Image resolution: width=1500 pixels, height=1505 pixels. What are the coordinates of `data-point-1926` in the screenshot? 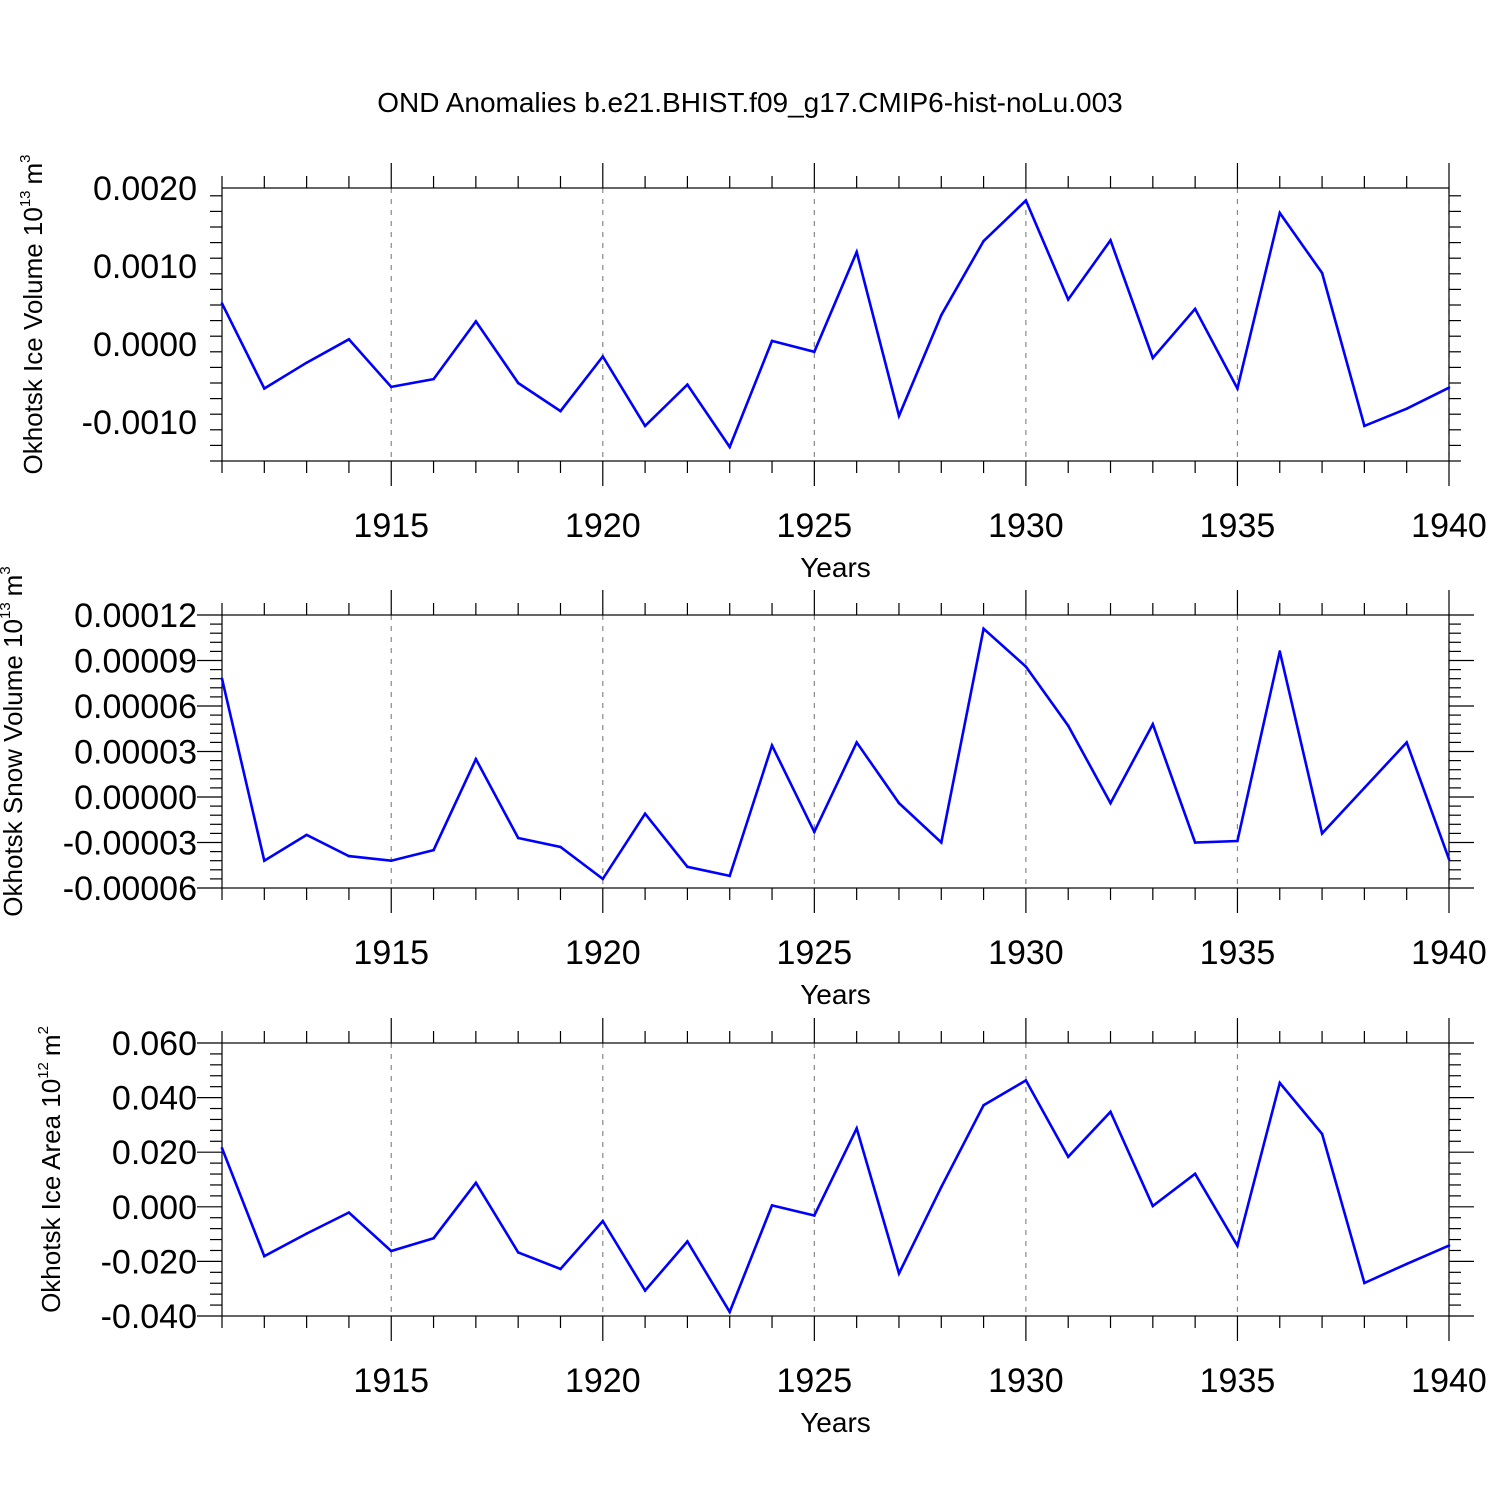 It's located at (856, 742).